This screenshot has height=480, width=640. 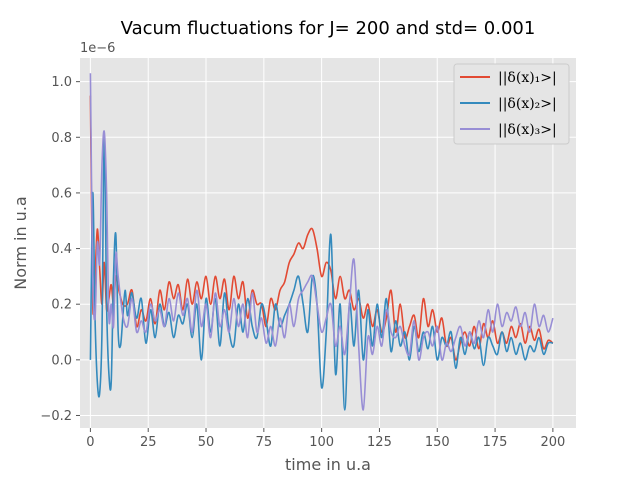 What do you see at coordinates (20, 242) in the screenshot?
I see `y-axis-label: Norm in u.a` at bounding box center [20, 242].